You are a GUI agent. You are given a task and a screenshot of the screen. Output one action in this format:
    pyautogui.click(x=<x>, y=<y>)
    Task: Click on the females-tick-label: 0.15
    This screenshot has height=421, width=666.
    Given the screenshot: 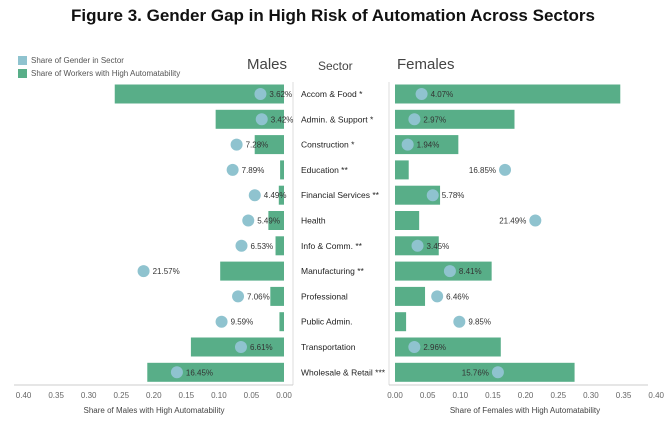 What is the action you would take?
    pyautogui.click(x=493, y=395)
    